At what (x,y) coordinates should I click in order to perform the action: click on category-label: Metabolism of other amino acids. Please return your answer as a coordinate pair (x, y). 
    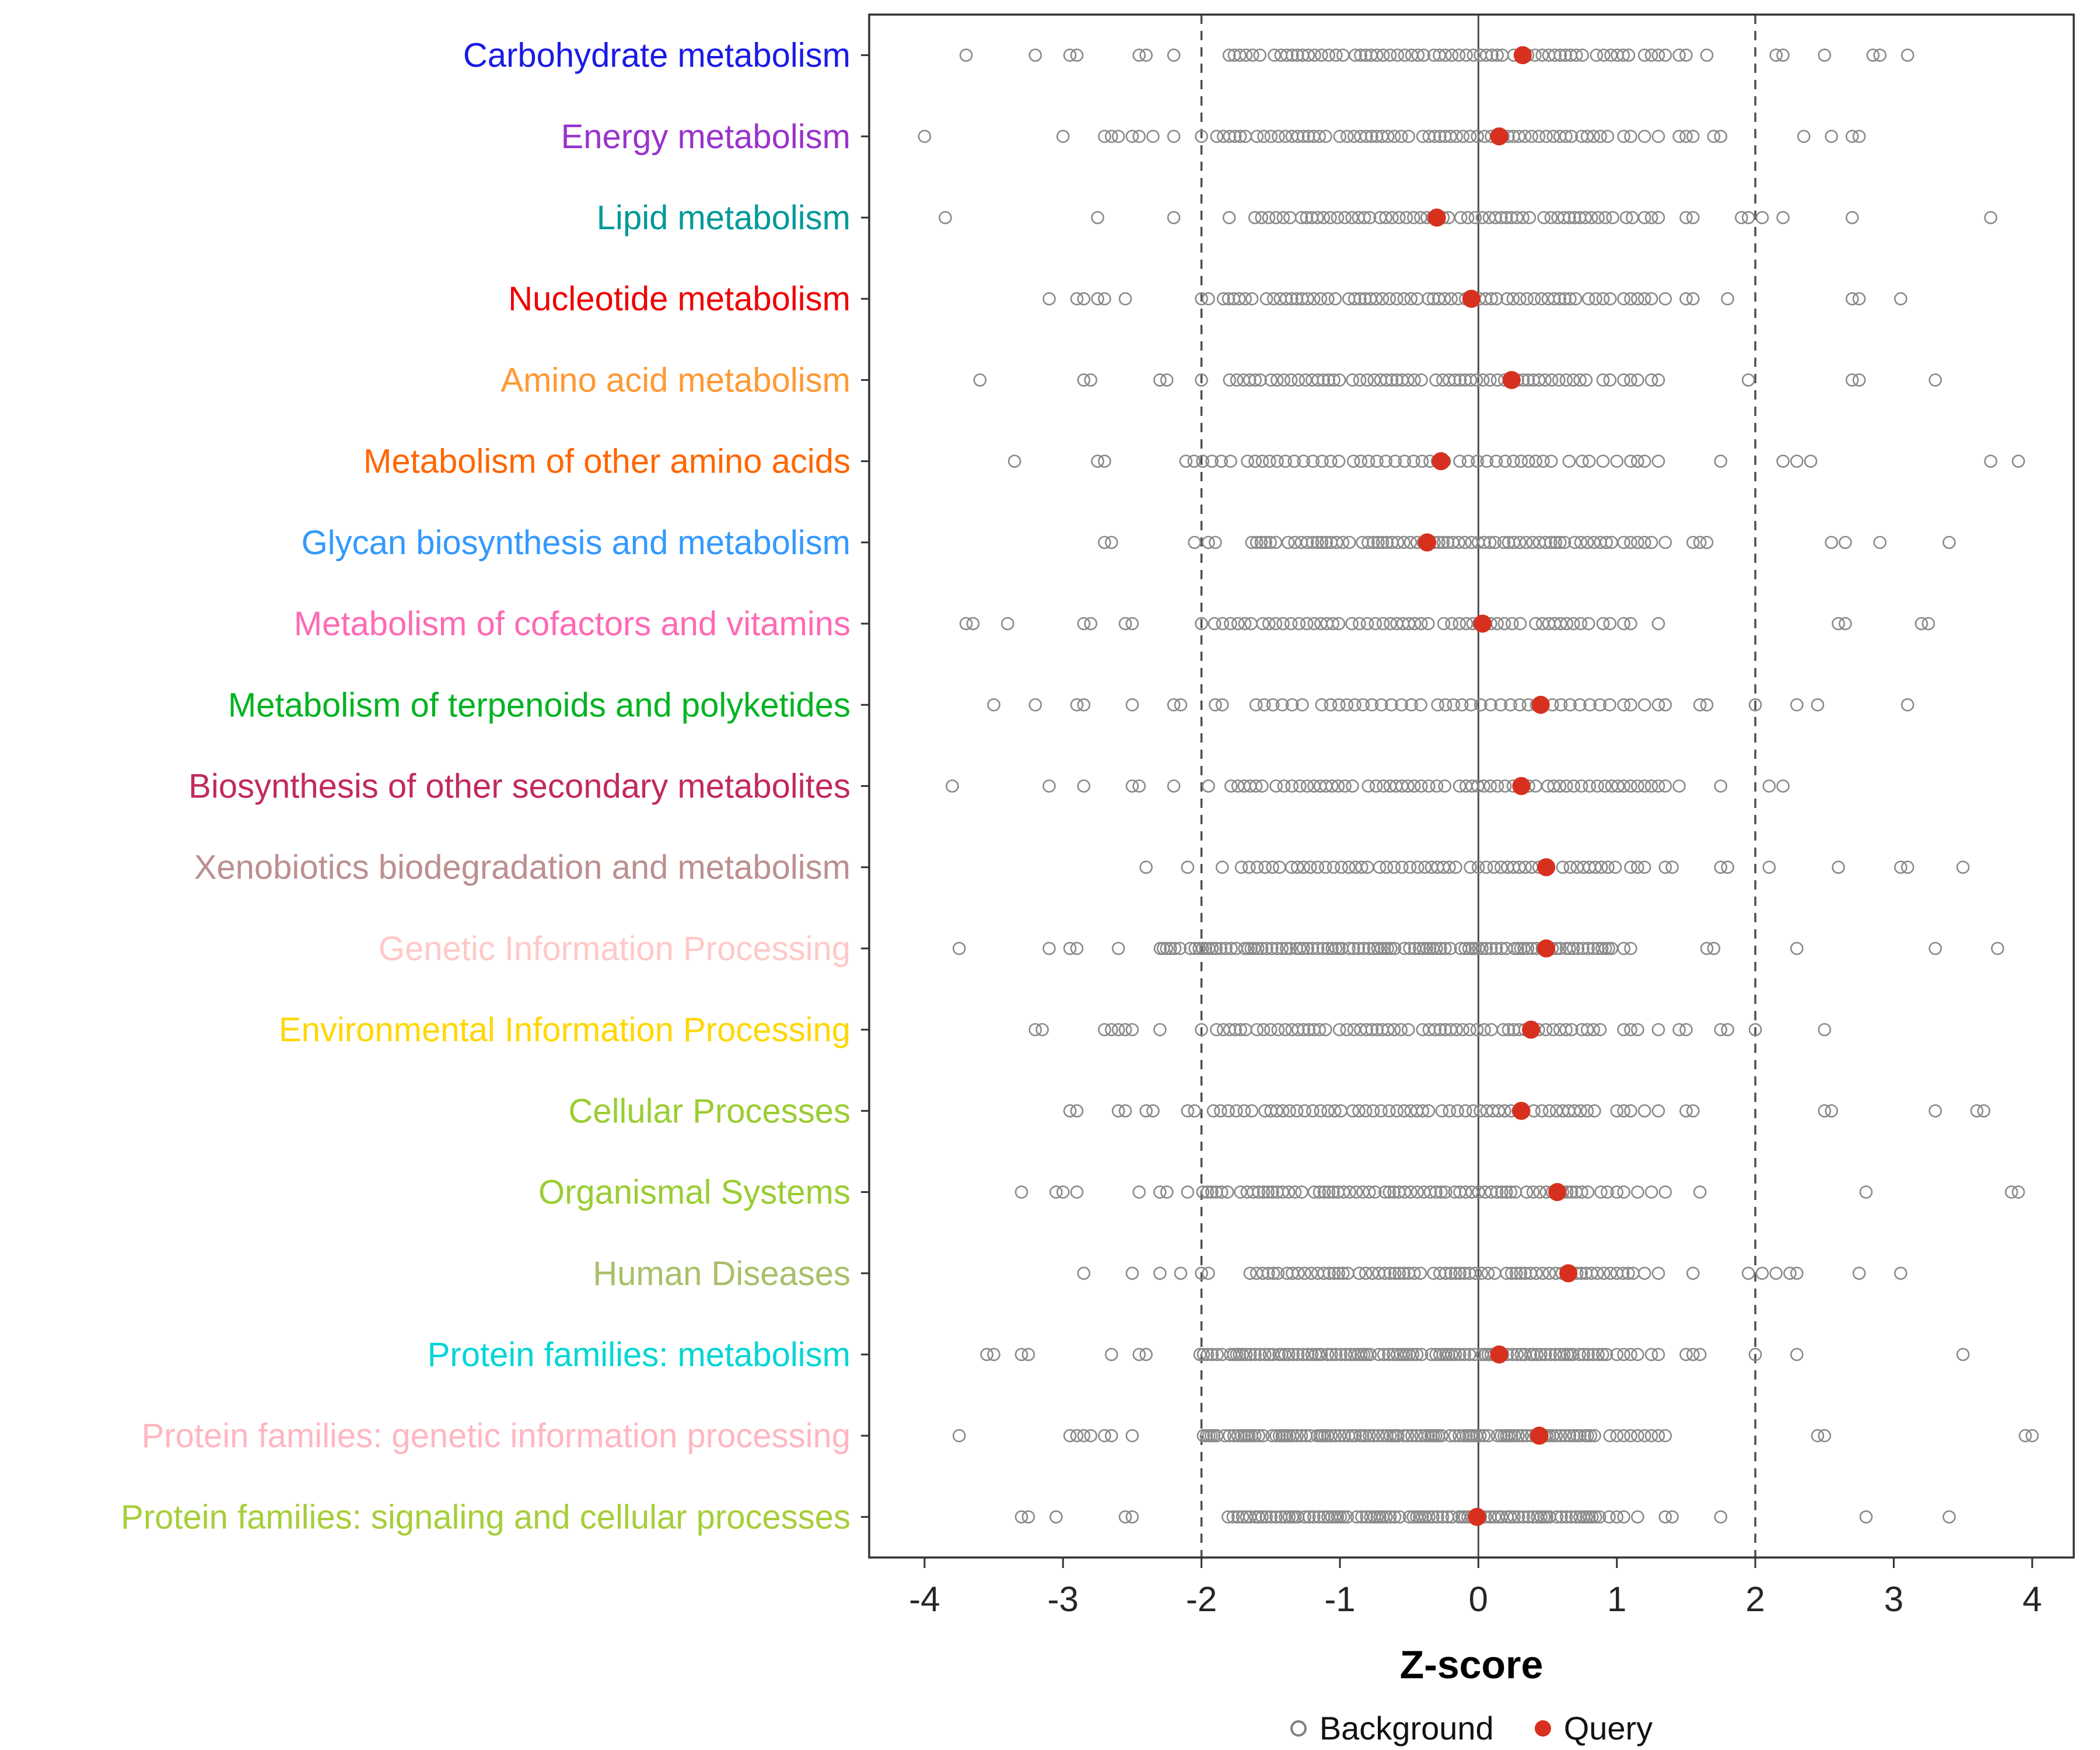
    Looking at the image, I should click on (606, 462).